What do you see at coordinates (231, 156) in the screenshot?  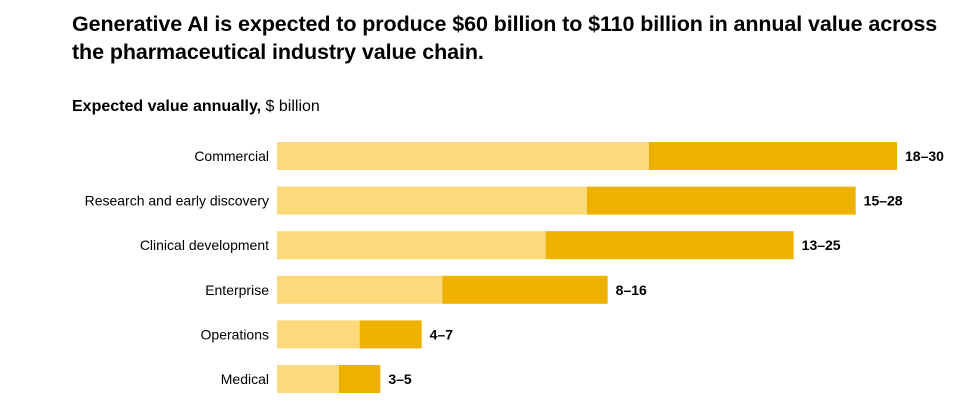 I see `category-label: Commercial` at bounding box center [231, 156].